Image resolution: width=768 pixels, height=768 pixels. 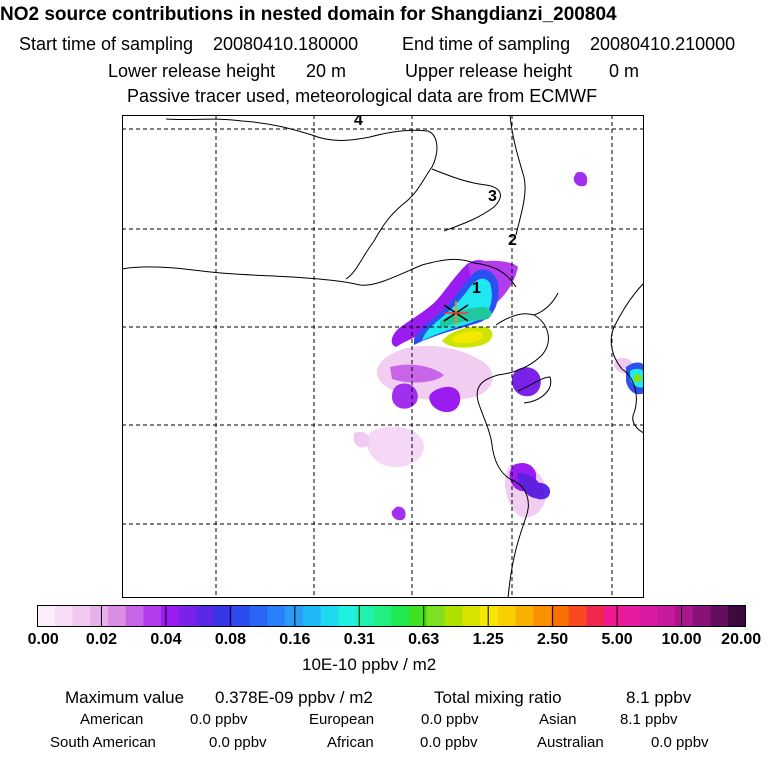 I want to click on total-mixing-value: 8.1 ppbv, so click(x=659, y=697).